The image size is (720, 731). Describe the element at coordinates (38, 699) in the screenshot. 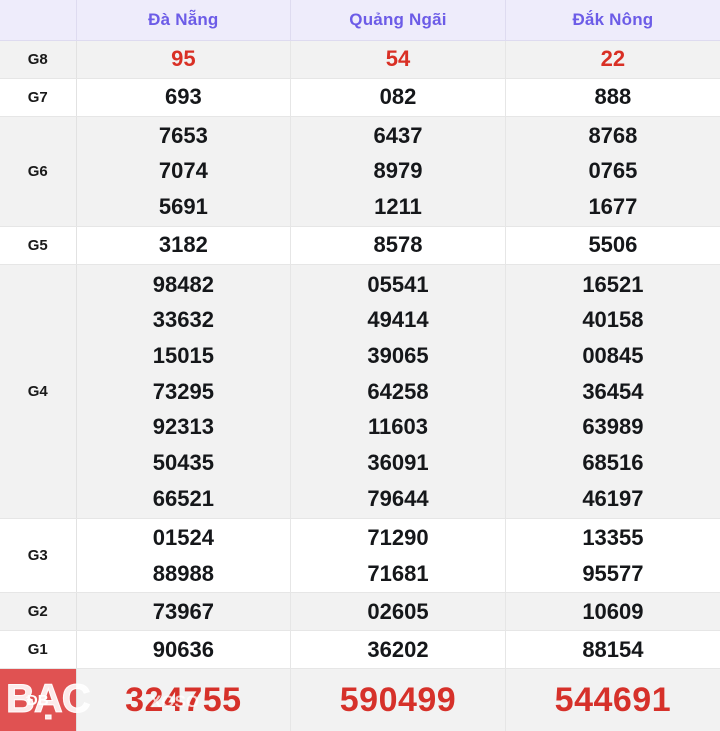

I see `special-prize-badge: ĐB` at that location.